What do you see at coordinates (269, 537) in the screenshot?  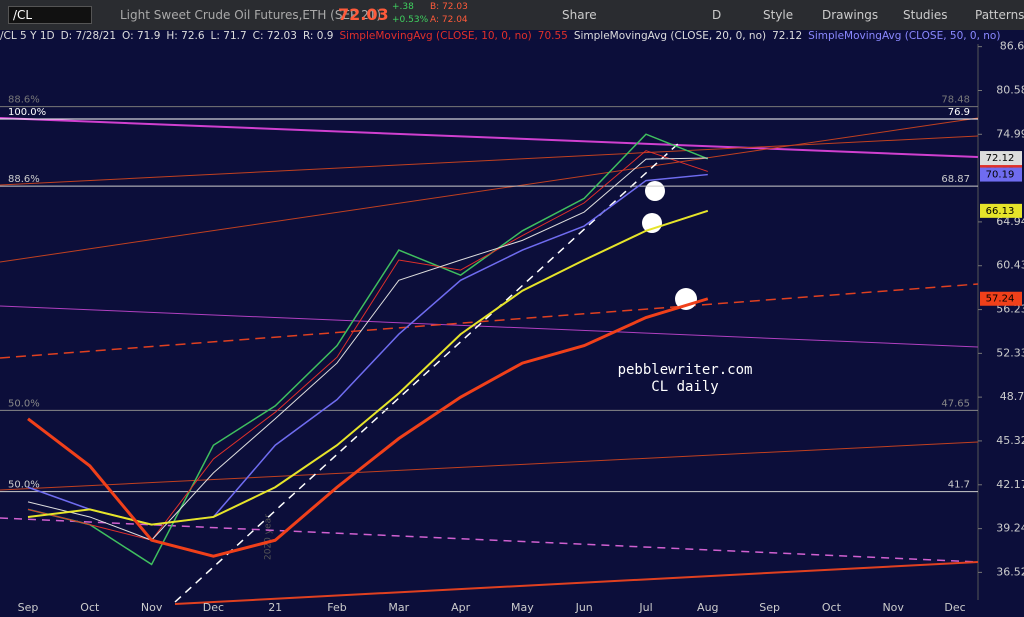 I see `year-marker: 2020 year` at bounding box center [269, 537].